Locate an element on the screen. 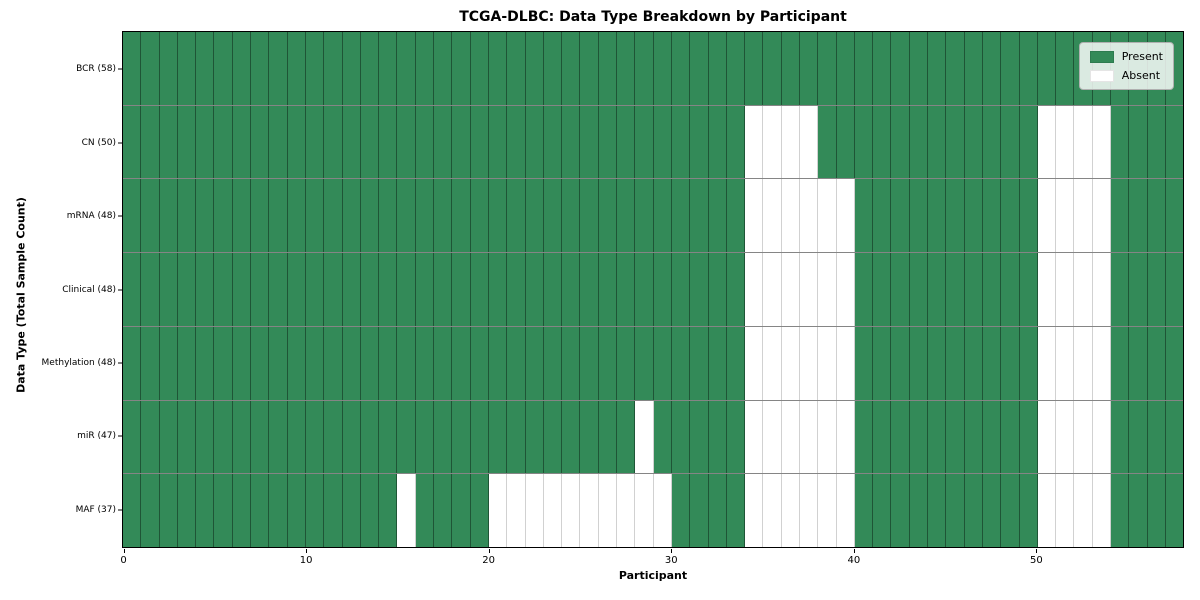 The width and height of the screenshot is (1200, 600). legend-swatch-present is located at coordinates (1101, 56).